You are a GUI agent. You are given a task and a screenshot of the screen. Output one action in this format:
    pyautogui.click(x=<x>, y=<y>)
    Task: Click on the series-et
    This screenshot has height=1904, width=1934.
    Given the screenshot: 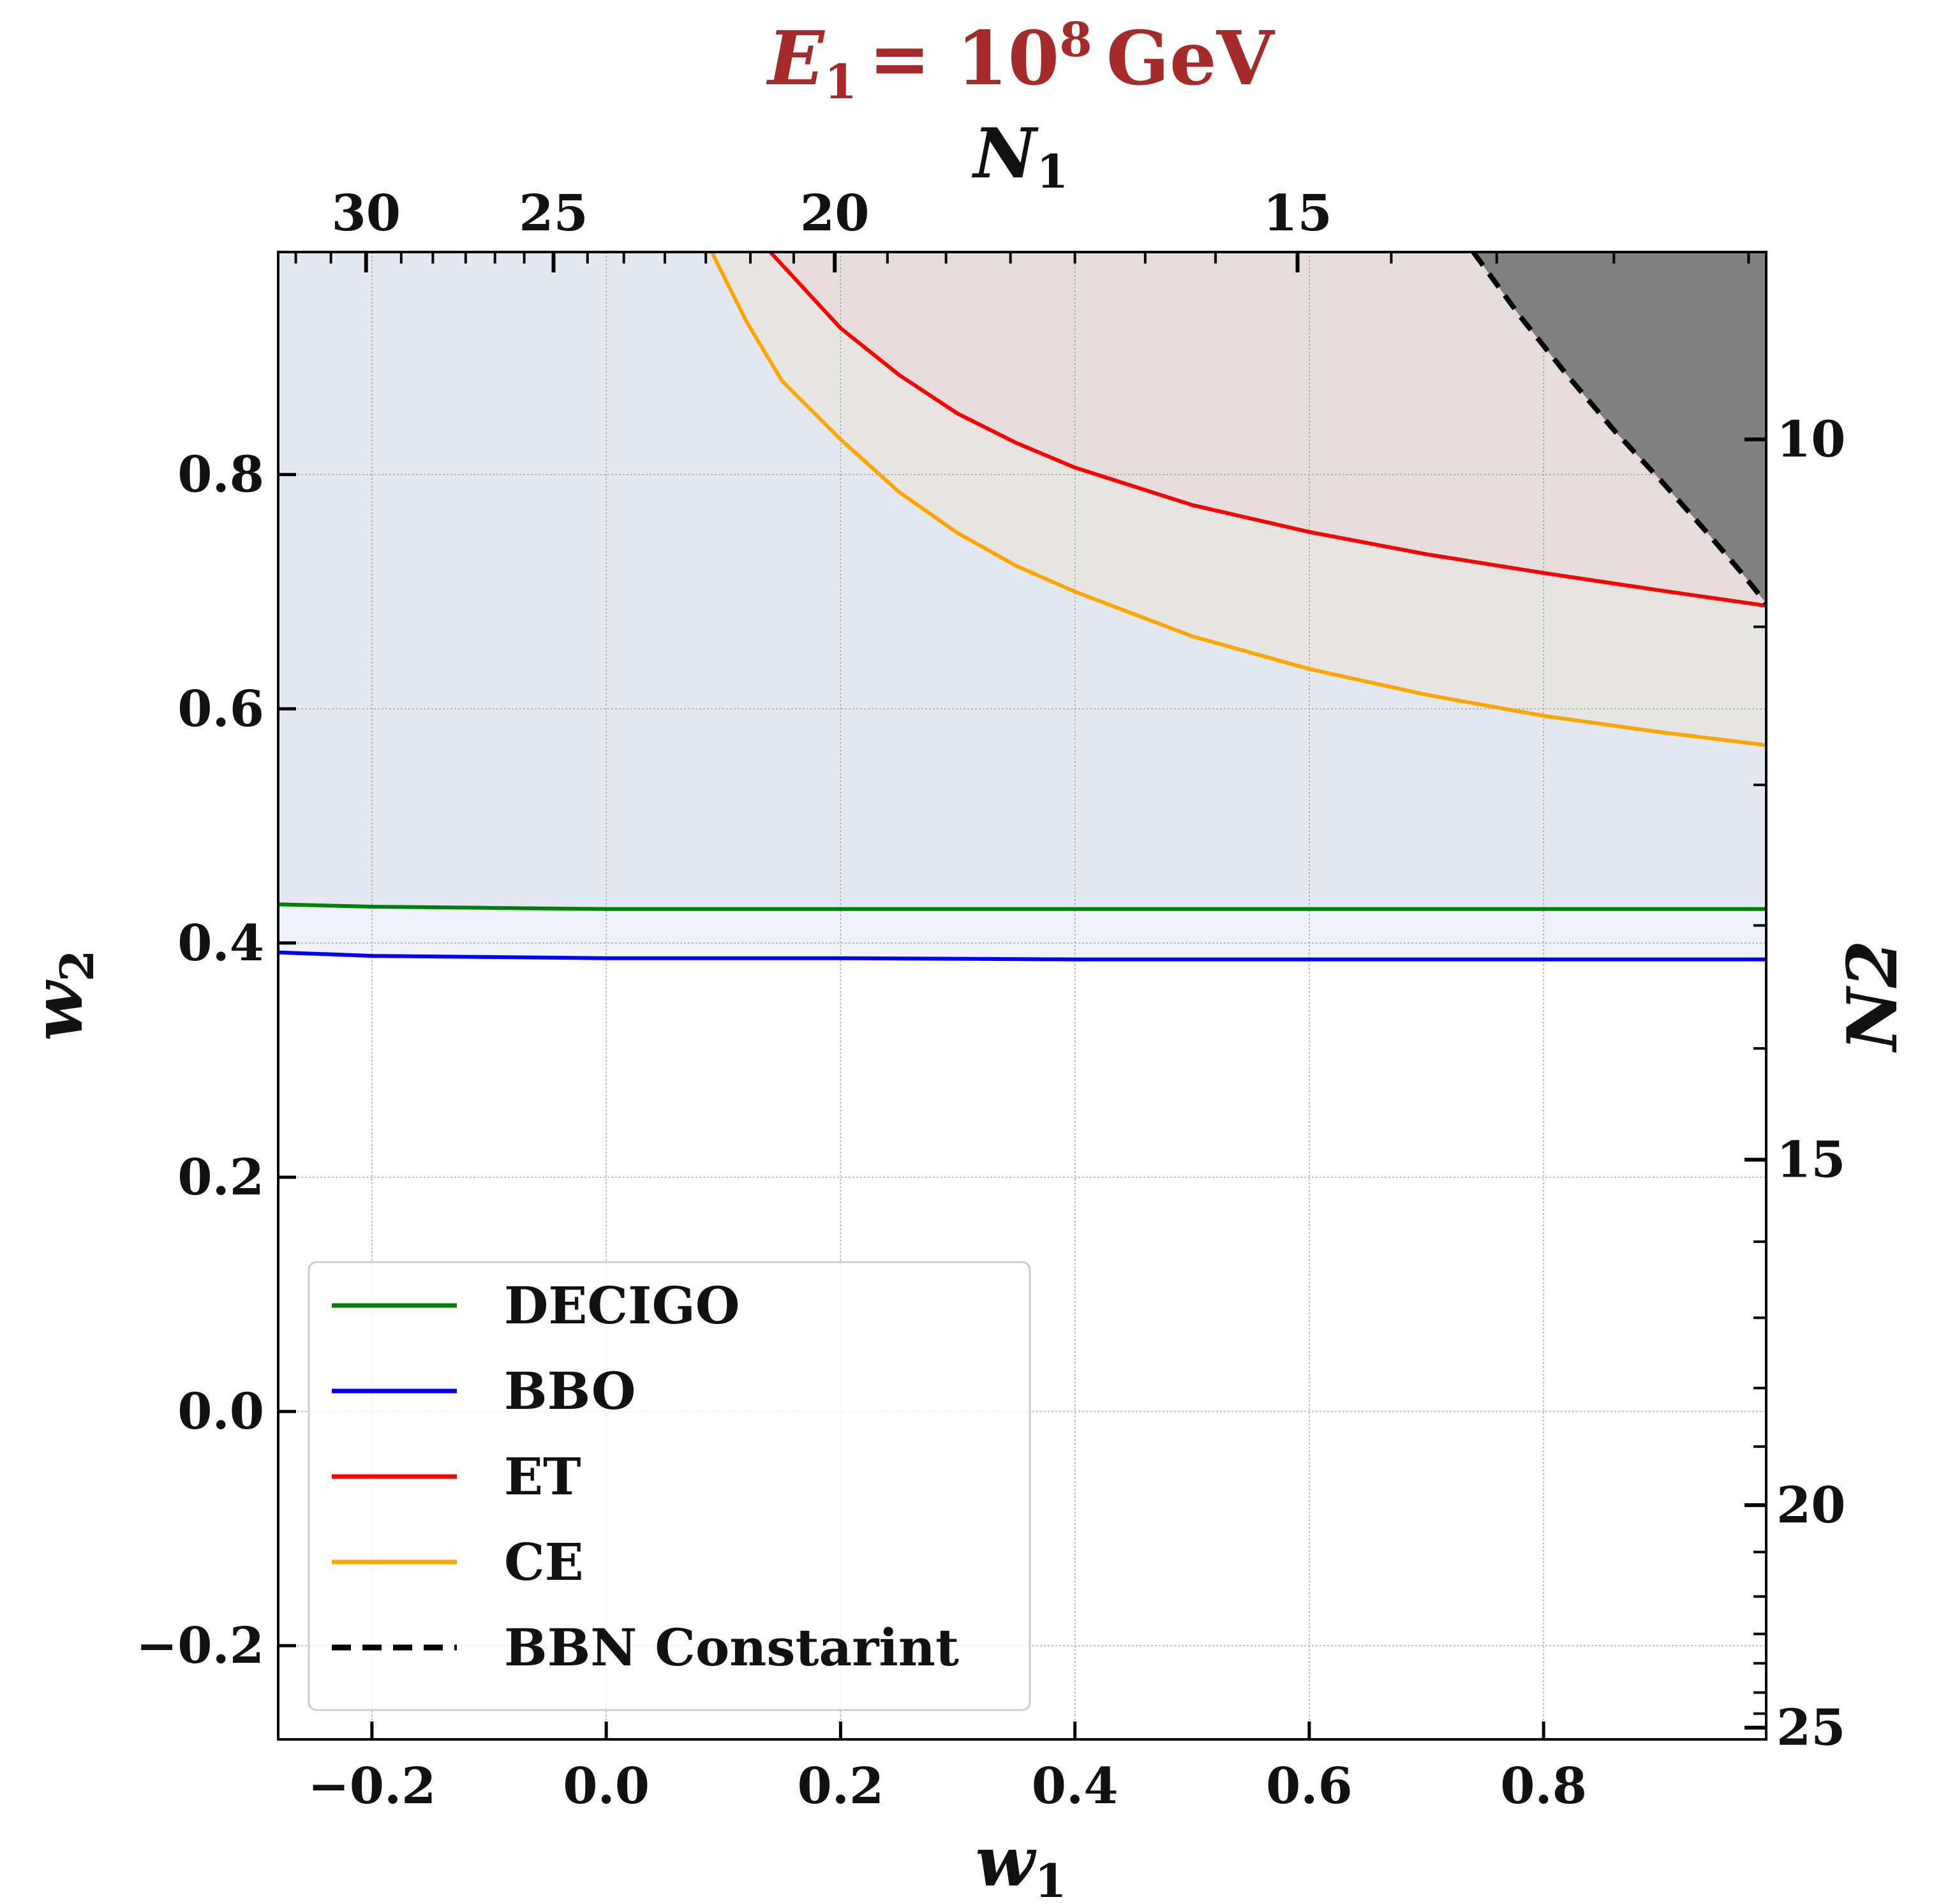 What is the action you would take?
    pyautogui.click(x=1267, y=430)
    